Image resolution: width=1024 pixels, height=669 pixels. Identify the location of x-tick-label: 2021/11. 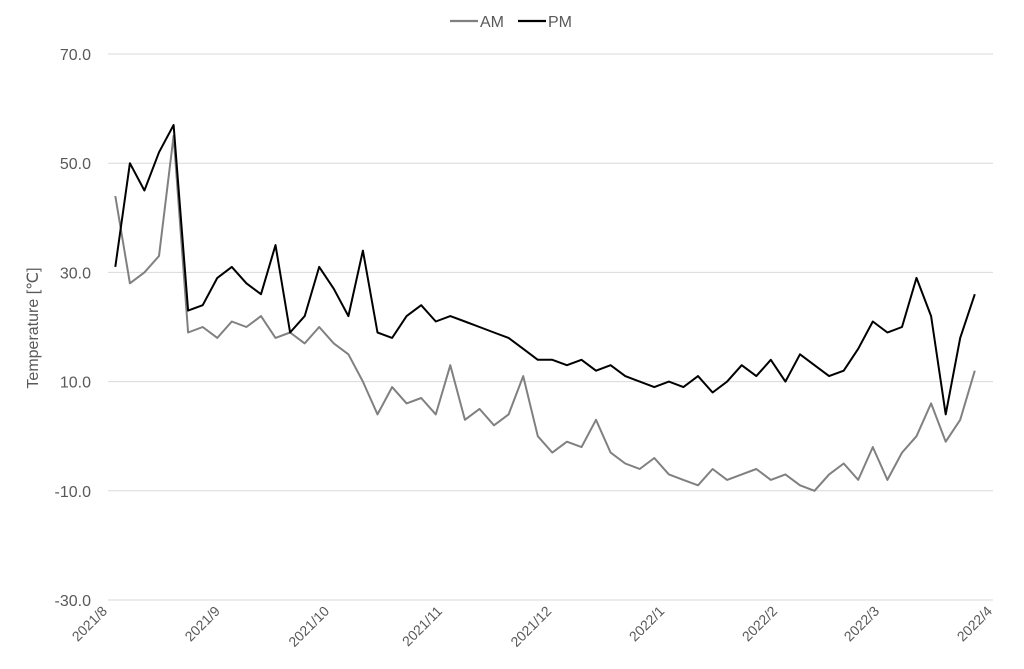
(422, 626).